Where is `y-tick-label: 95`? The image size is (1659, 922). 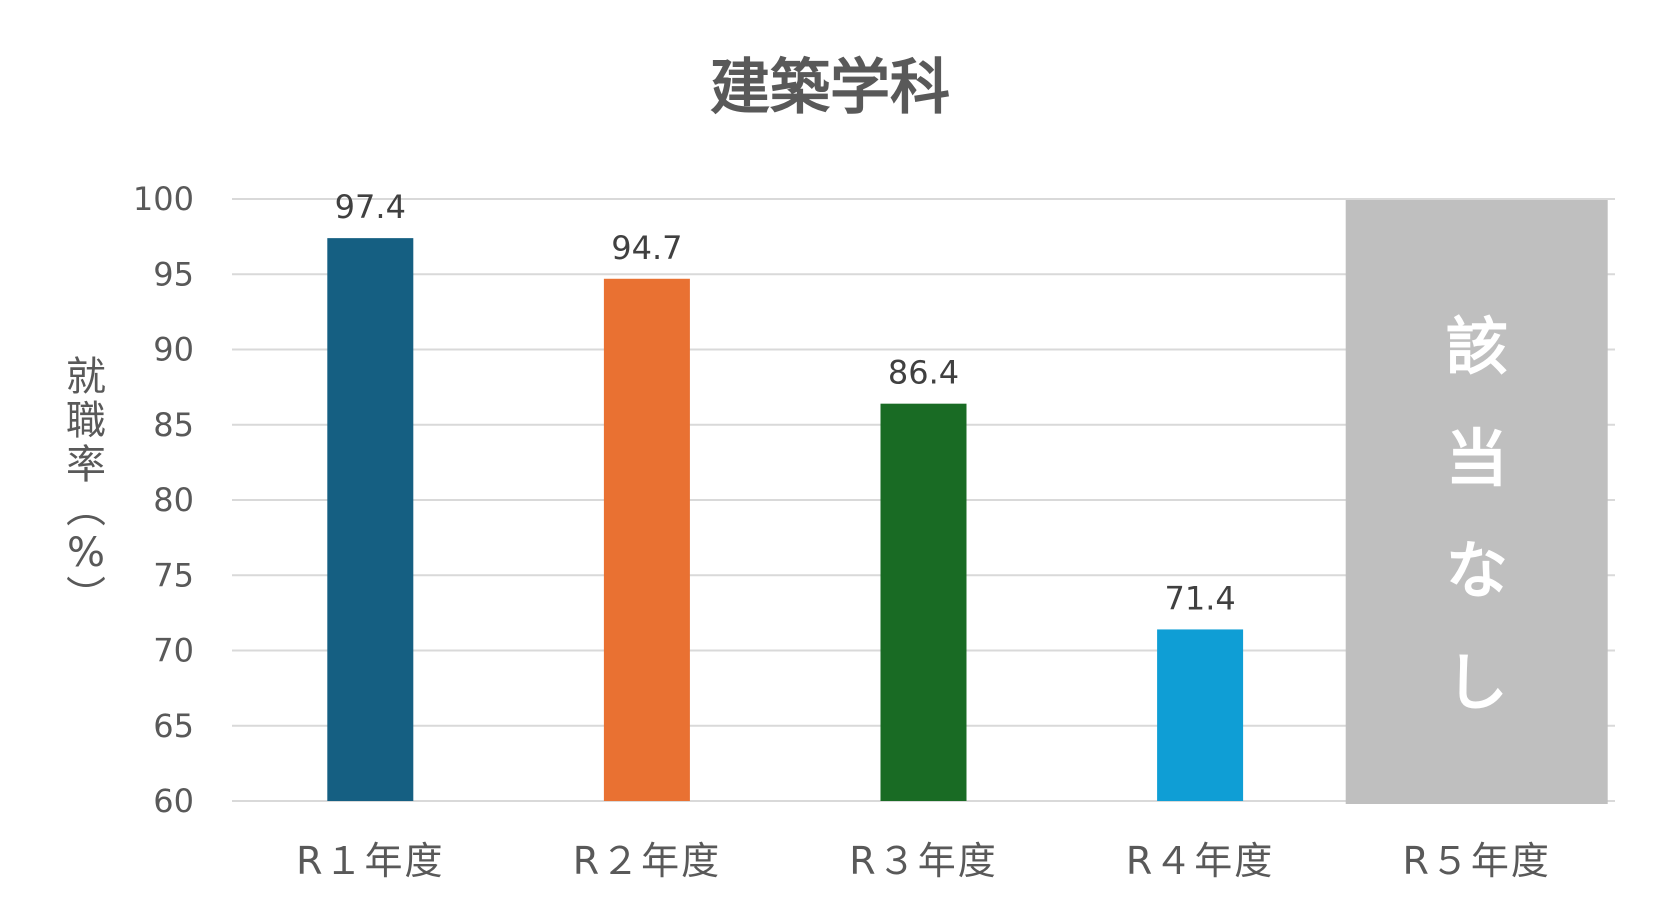
y-tick-label: 95 is located at coordinates (173, 274).